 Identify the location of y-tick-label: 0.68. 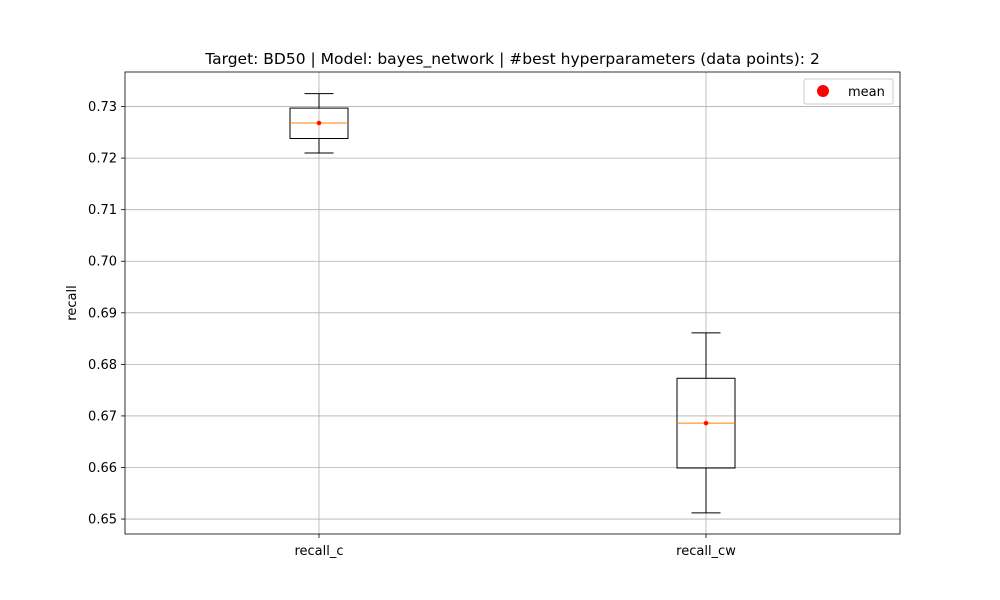
(102, 365).